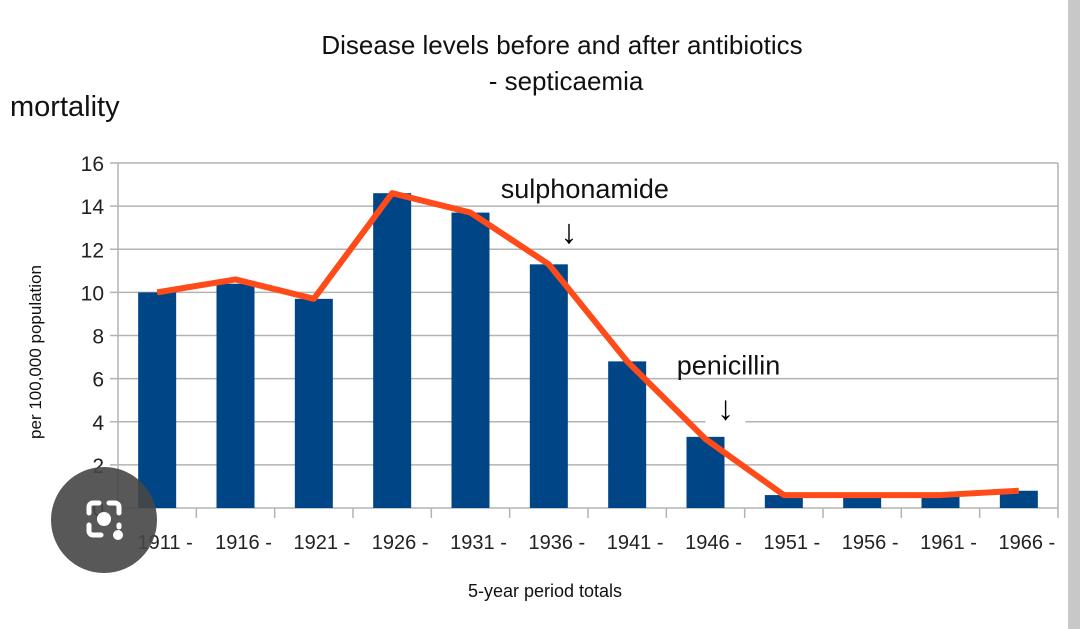  Describe the element at coordinates (713, 543) in the screenshot. I see `x-tick-label: 1946 -` at that location.